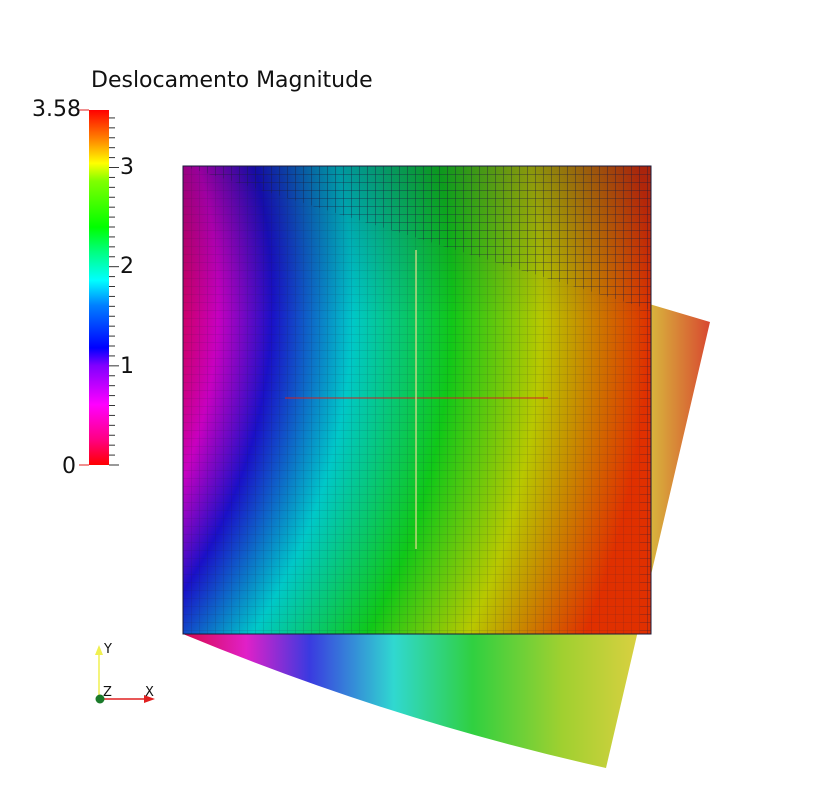  I want to click on legend-tick-max: 3.58, so click(56, 109).